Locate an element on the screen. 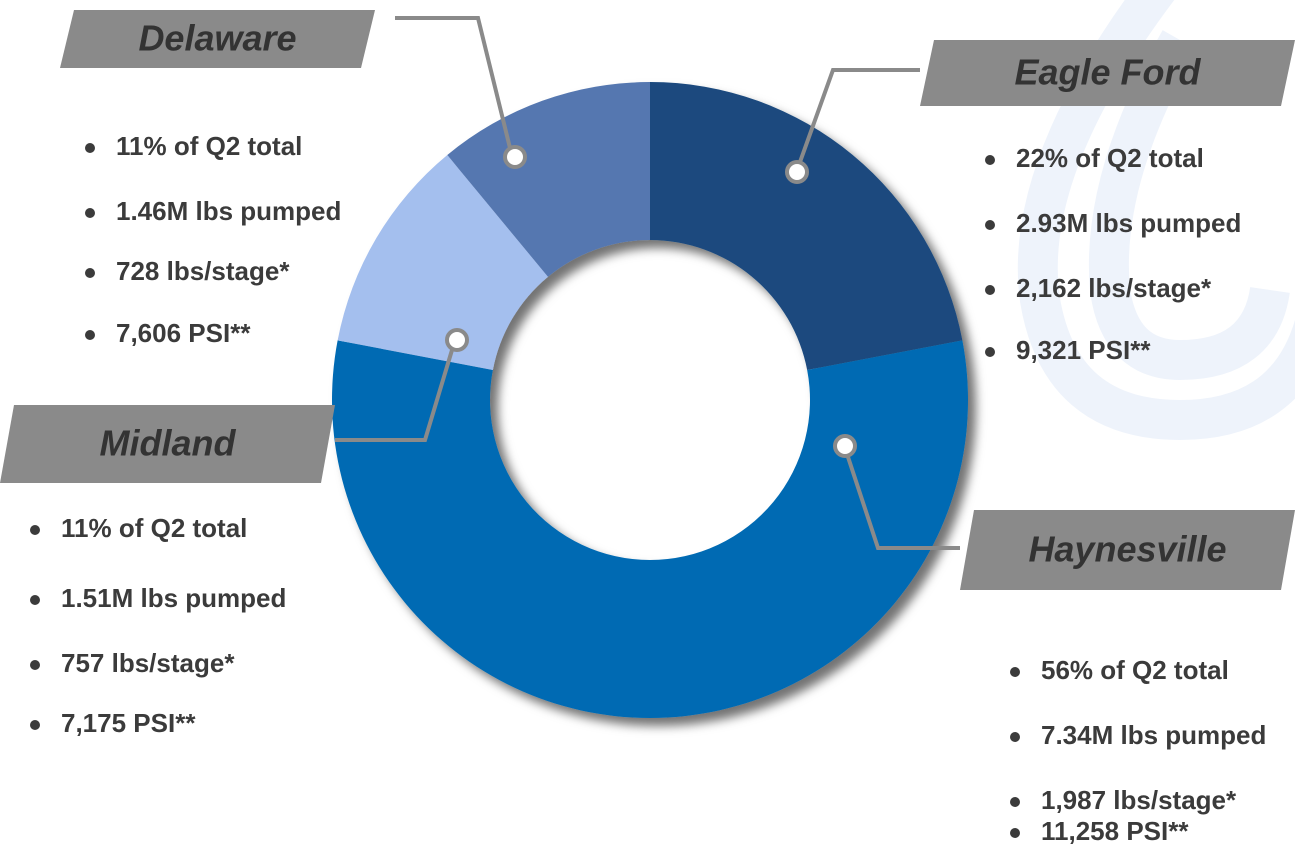 The width and height of the screenshot is (1295, 867). stat-item: 1.51M lbs pumped is located at coordinates (173, 598).